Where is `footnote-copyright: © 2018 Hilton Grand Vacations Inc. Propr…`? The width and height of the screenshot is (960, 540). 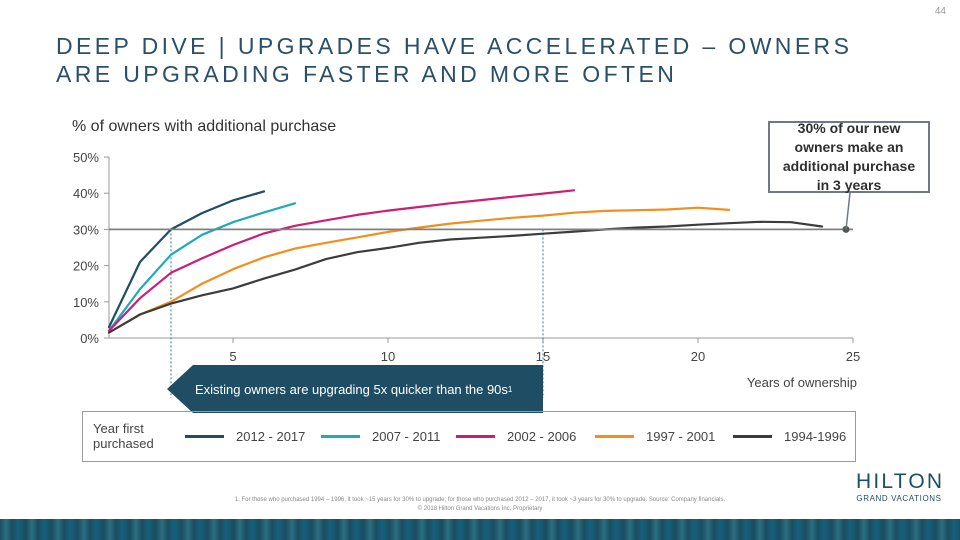
footnote-copyright: © 2018 Hilton Grand Vacations Inc. Propr… is located at coordinates (480, 509).